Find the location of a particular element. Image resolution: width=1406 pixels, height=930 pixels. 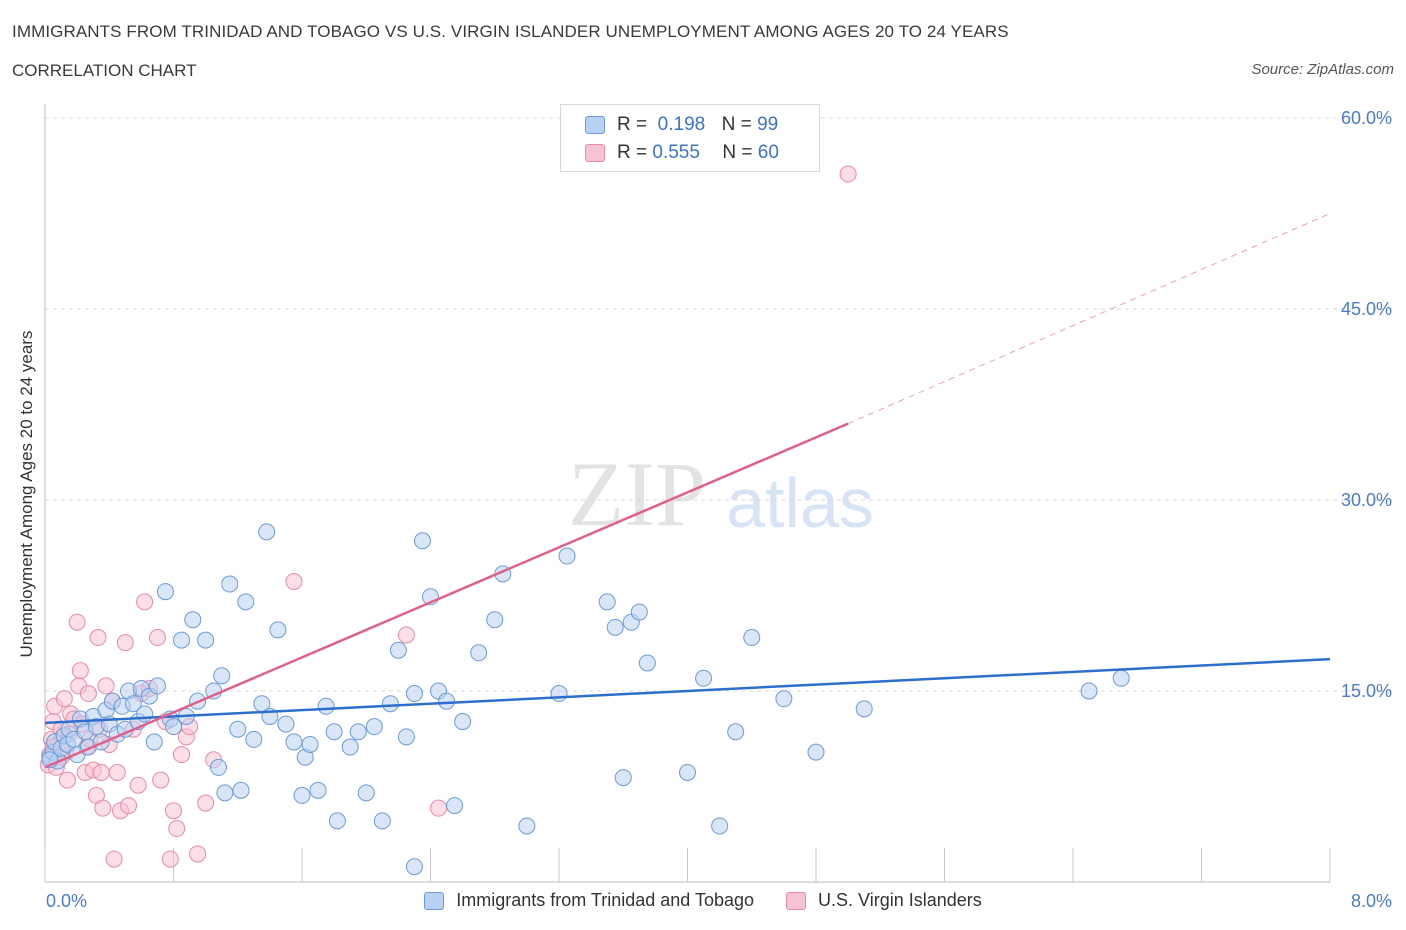

legend-item-virgin-islanders: U.S. Virgin Islanders is located at coordinates (884, 900).